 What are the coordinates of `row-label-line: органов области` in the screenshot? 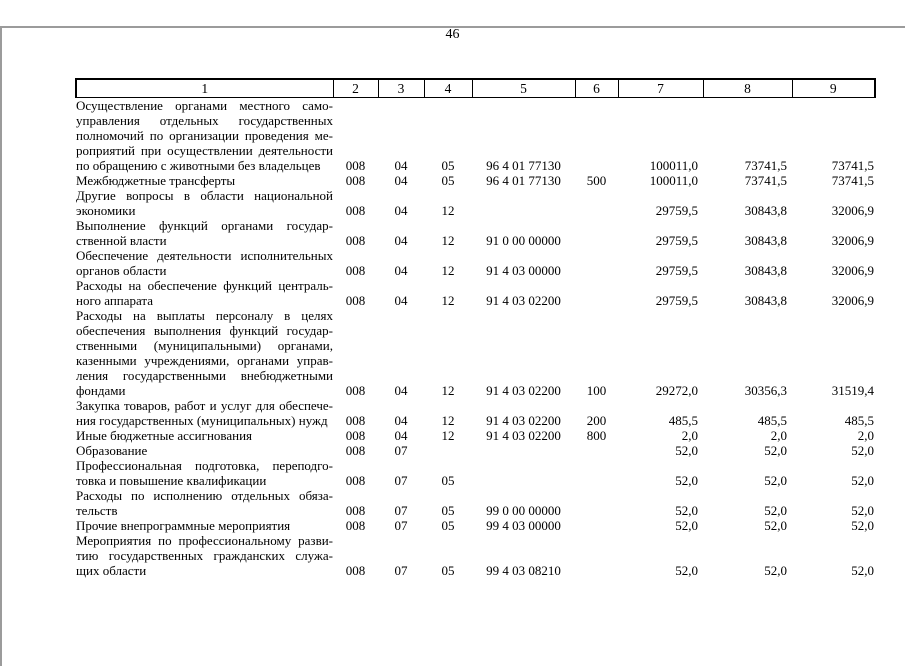 It's located at (121, 270).